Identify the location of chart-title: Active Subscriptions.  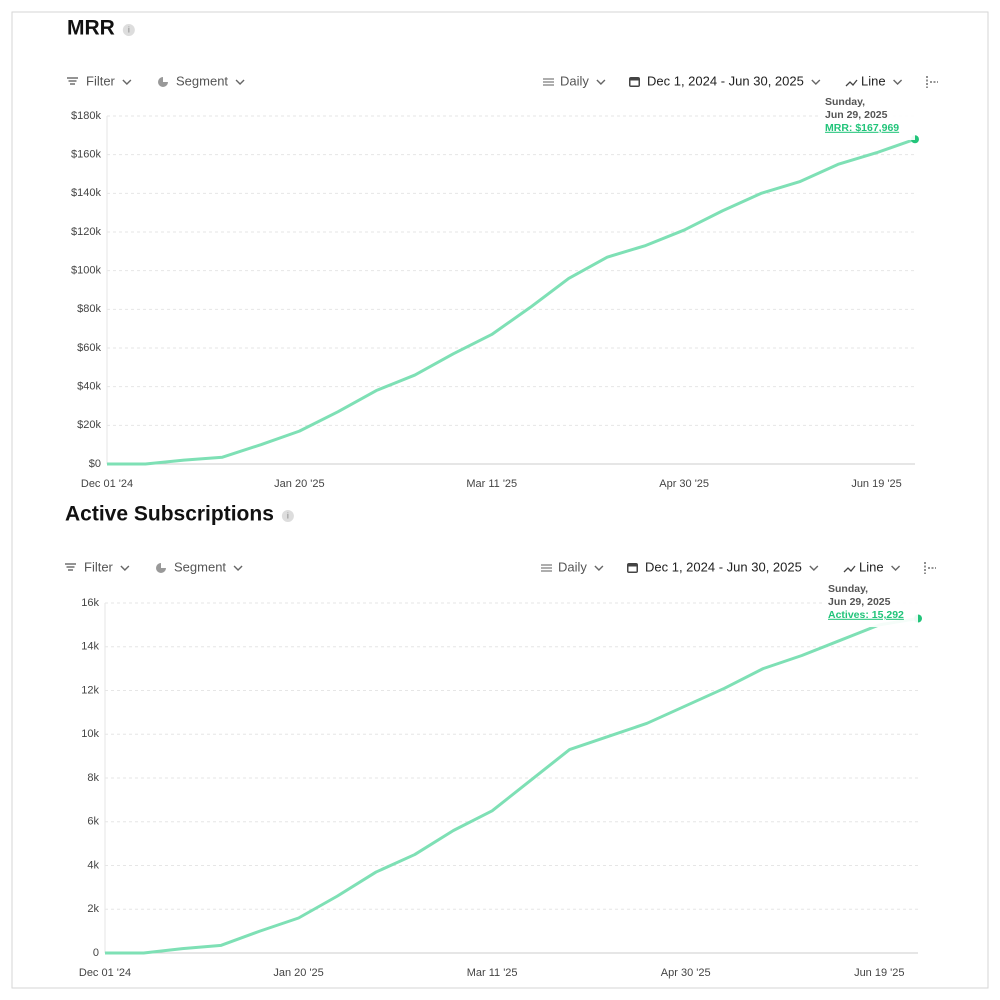
(169, 514).